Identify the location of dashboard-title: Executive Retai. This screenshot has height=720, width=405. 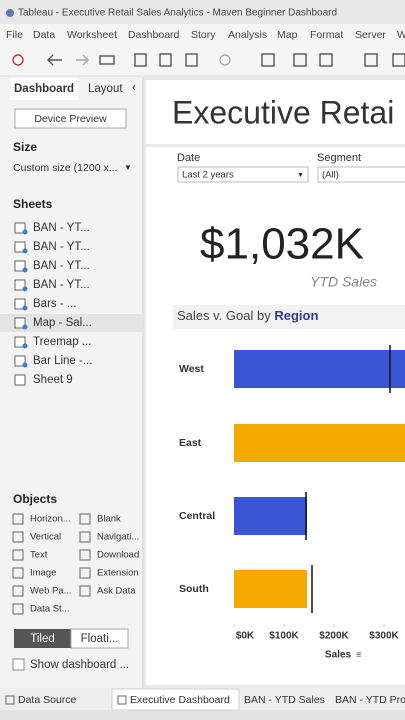
(283, 112).